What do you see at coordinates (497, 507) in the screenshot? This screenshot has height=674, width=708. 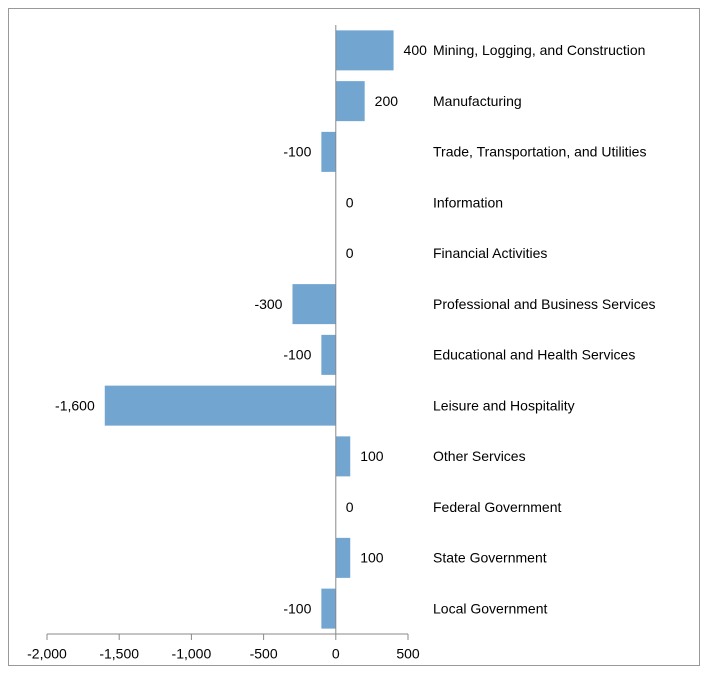 I see `category-label: Federal Government` at bounding box center [497, 507].